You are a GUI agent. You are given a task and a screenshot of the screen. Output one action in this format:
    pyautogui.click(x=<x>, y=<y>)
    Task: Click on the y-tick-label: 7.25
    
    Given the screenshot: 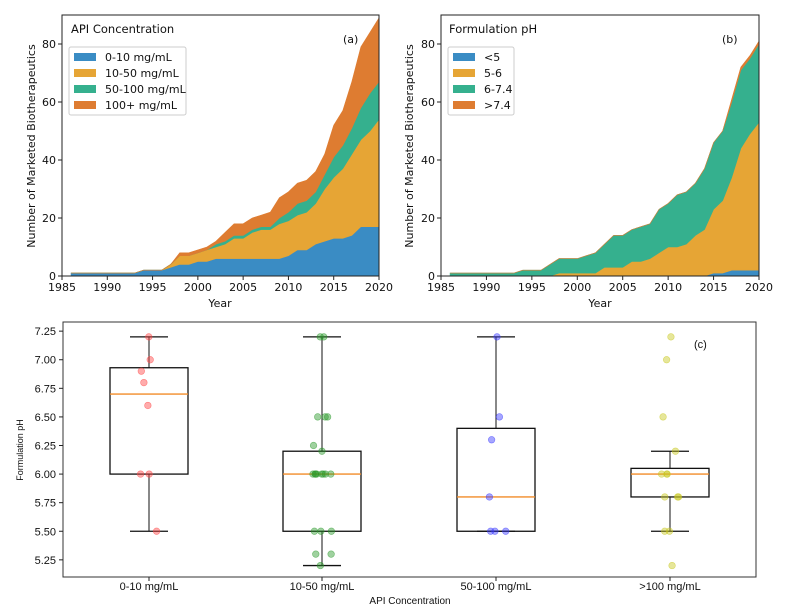 What is the action you would take?
    pyautogui.click(x=45, y=332)
    